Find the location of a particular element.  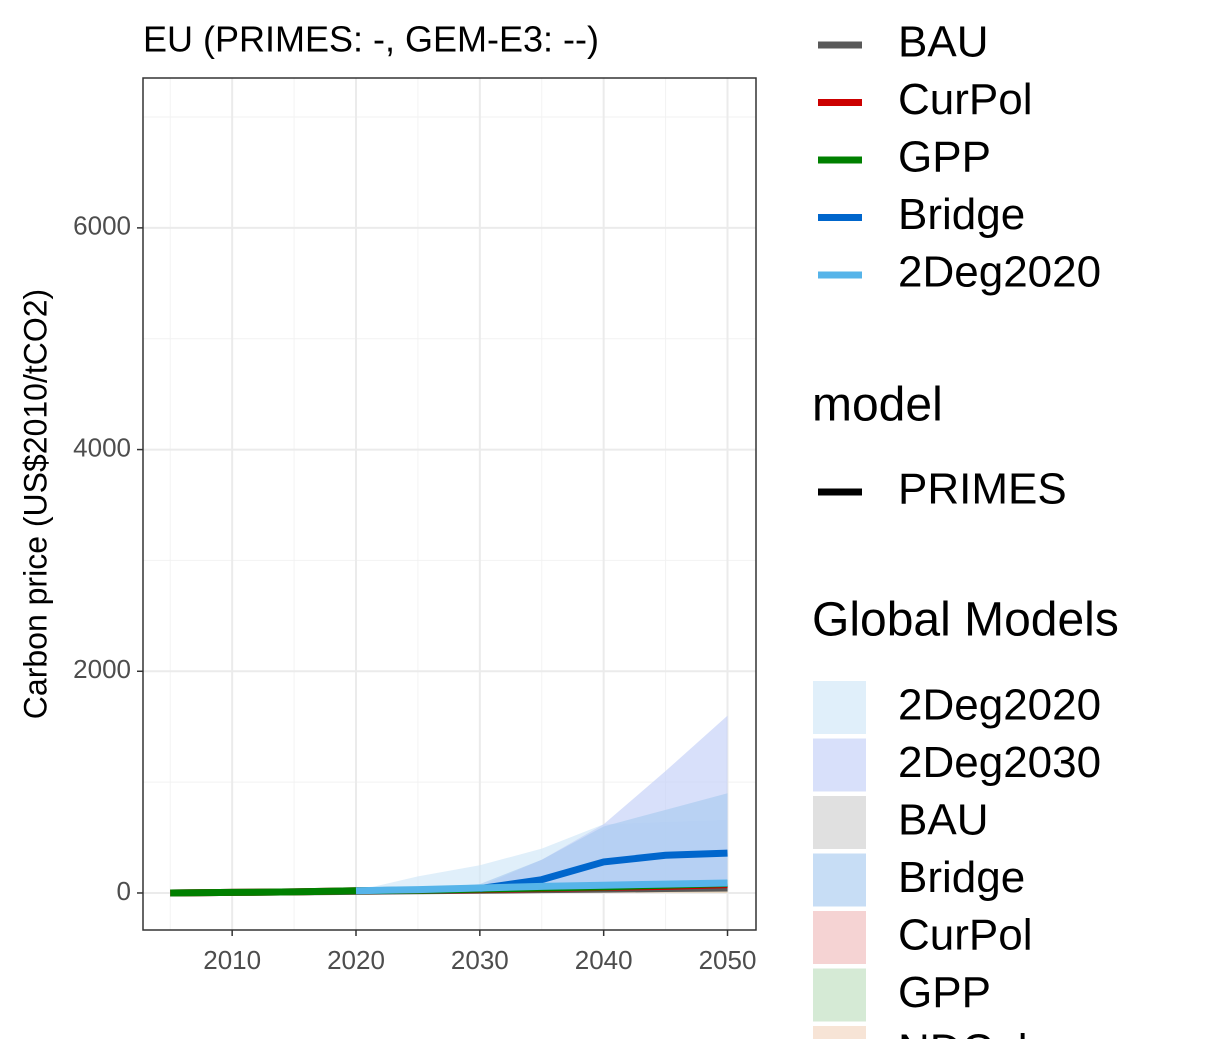

y-tick-label: 4000 is located at coordinates (102, 447).